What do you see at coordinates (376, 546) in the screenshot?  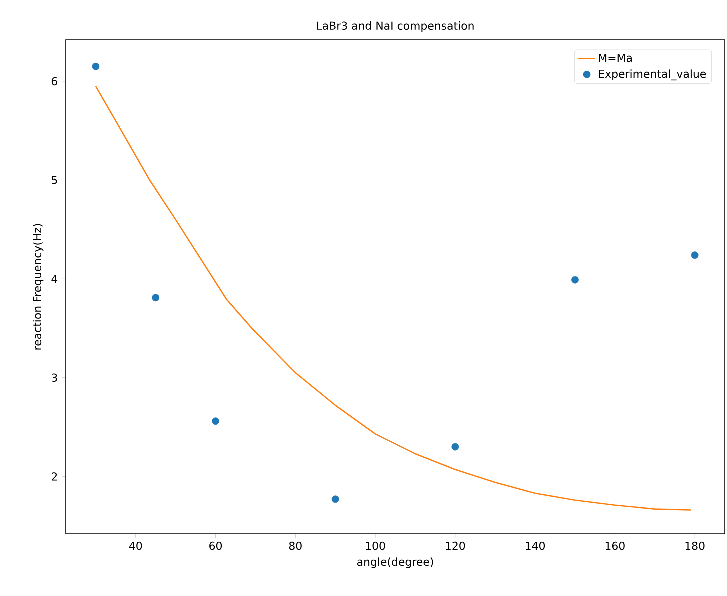 I see `x-tick-label: 100` at bounding box center [376, 546].